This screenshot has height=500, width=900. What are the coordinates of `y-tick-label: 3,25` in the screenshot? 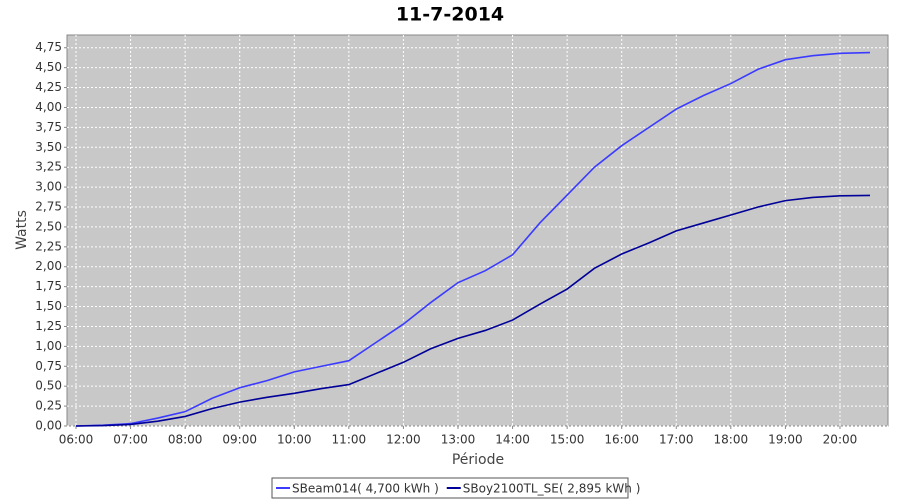 It's located at (48, 167).